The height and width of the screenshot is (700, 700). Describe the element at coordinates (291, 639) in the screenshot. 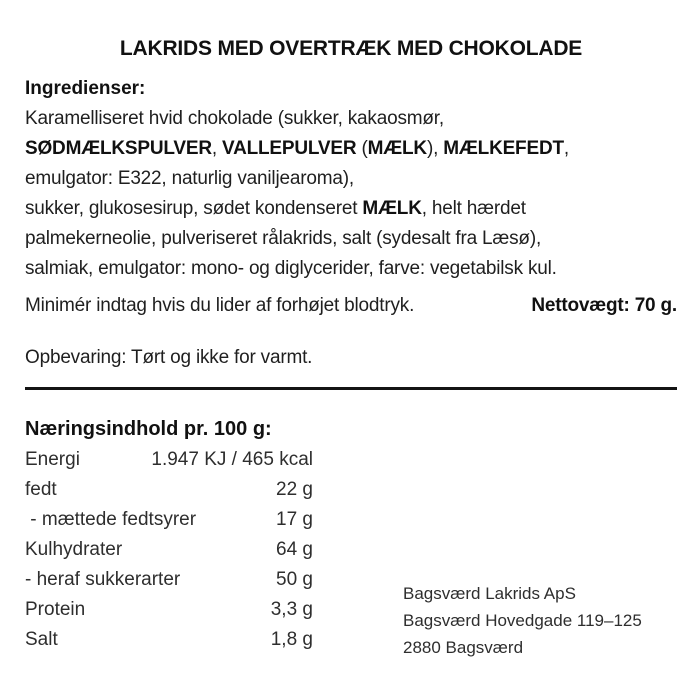

I see `nutrient-value: 1,8 g` at that location.